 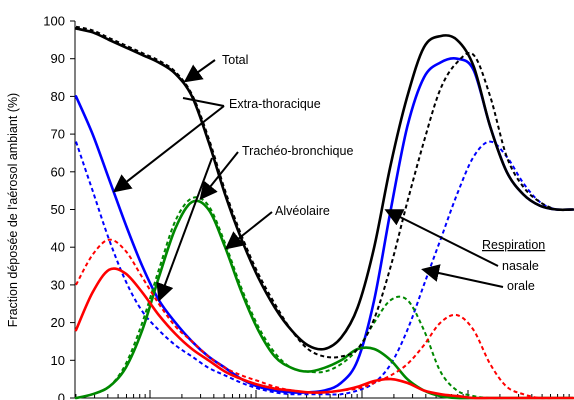 I want to click on y-tick-label: 50, so click(x=58, y=209).